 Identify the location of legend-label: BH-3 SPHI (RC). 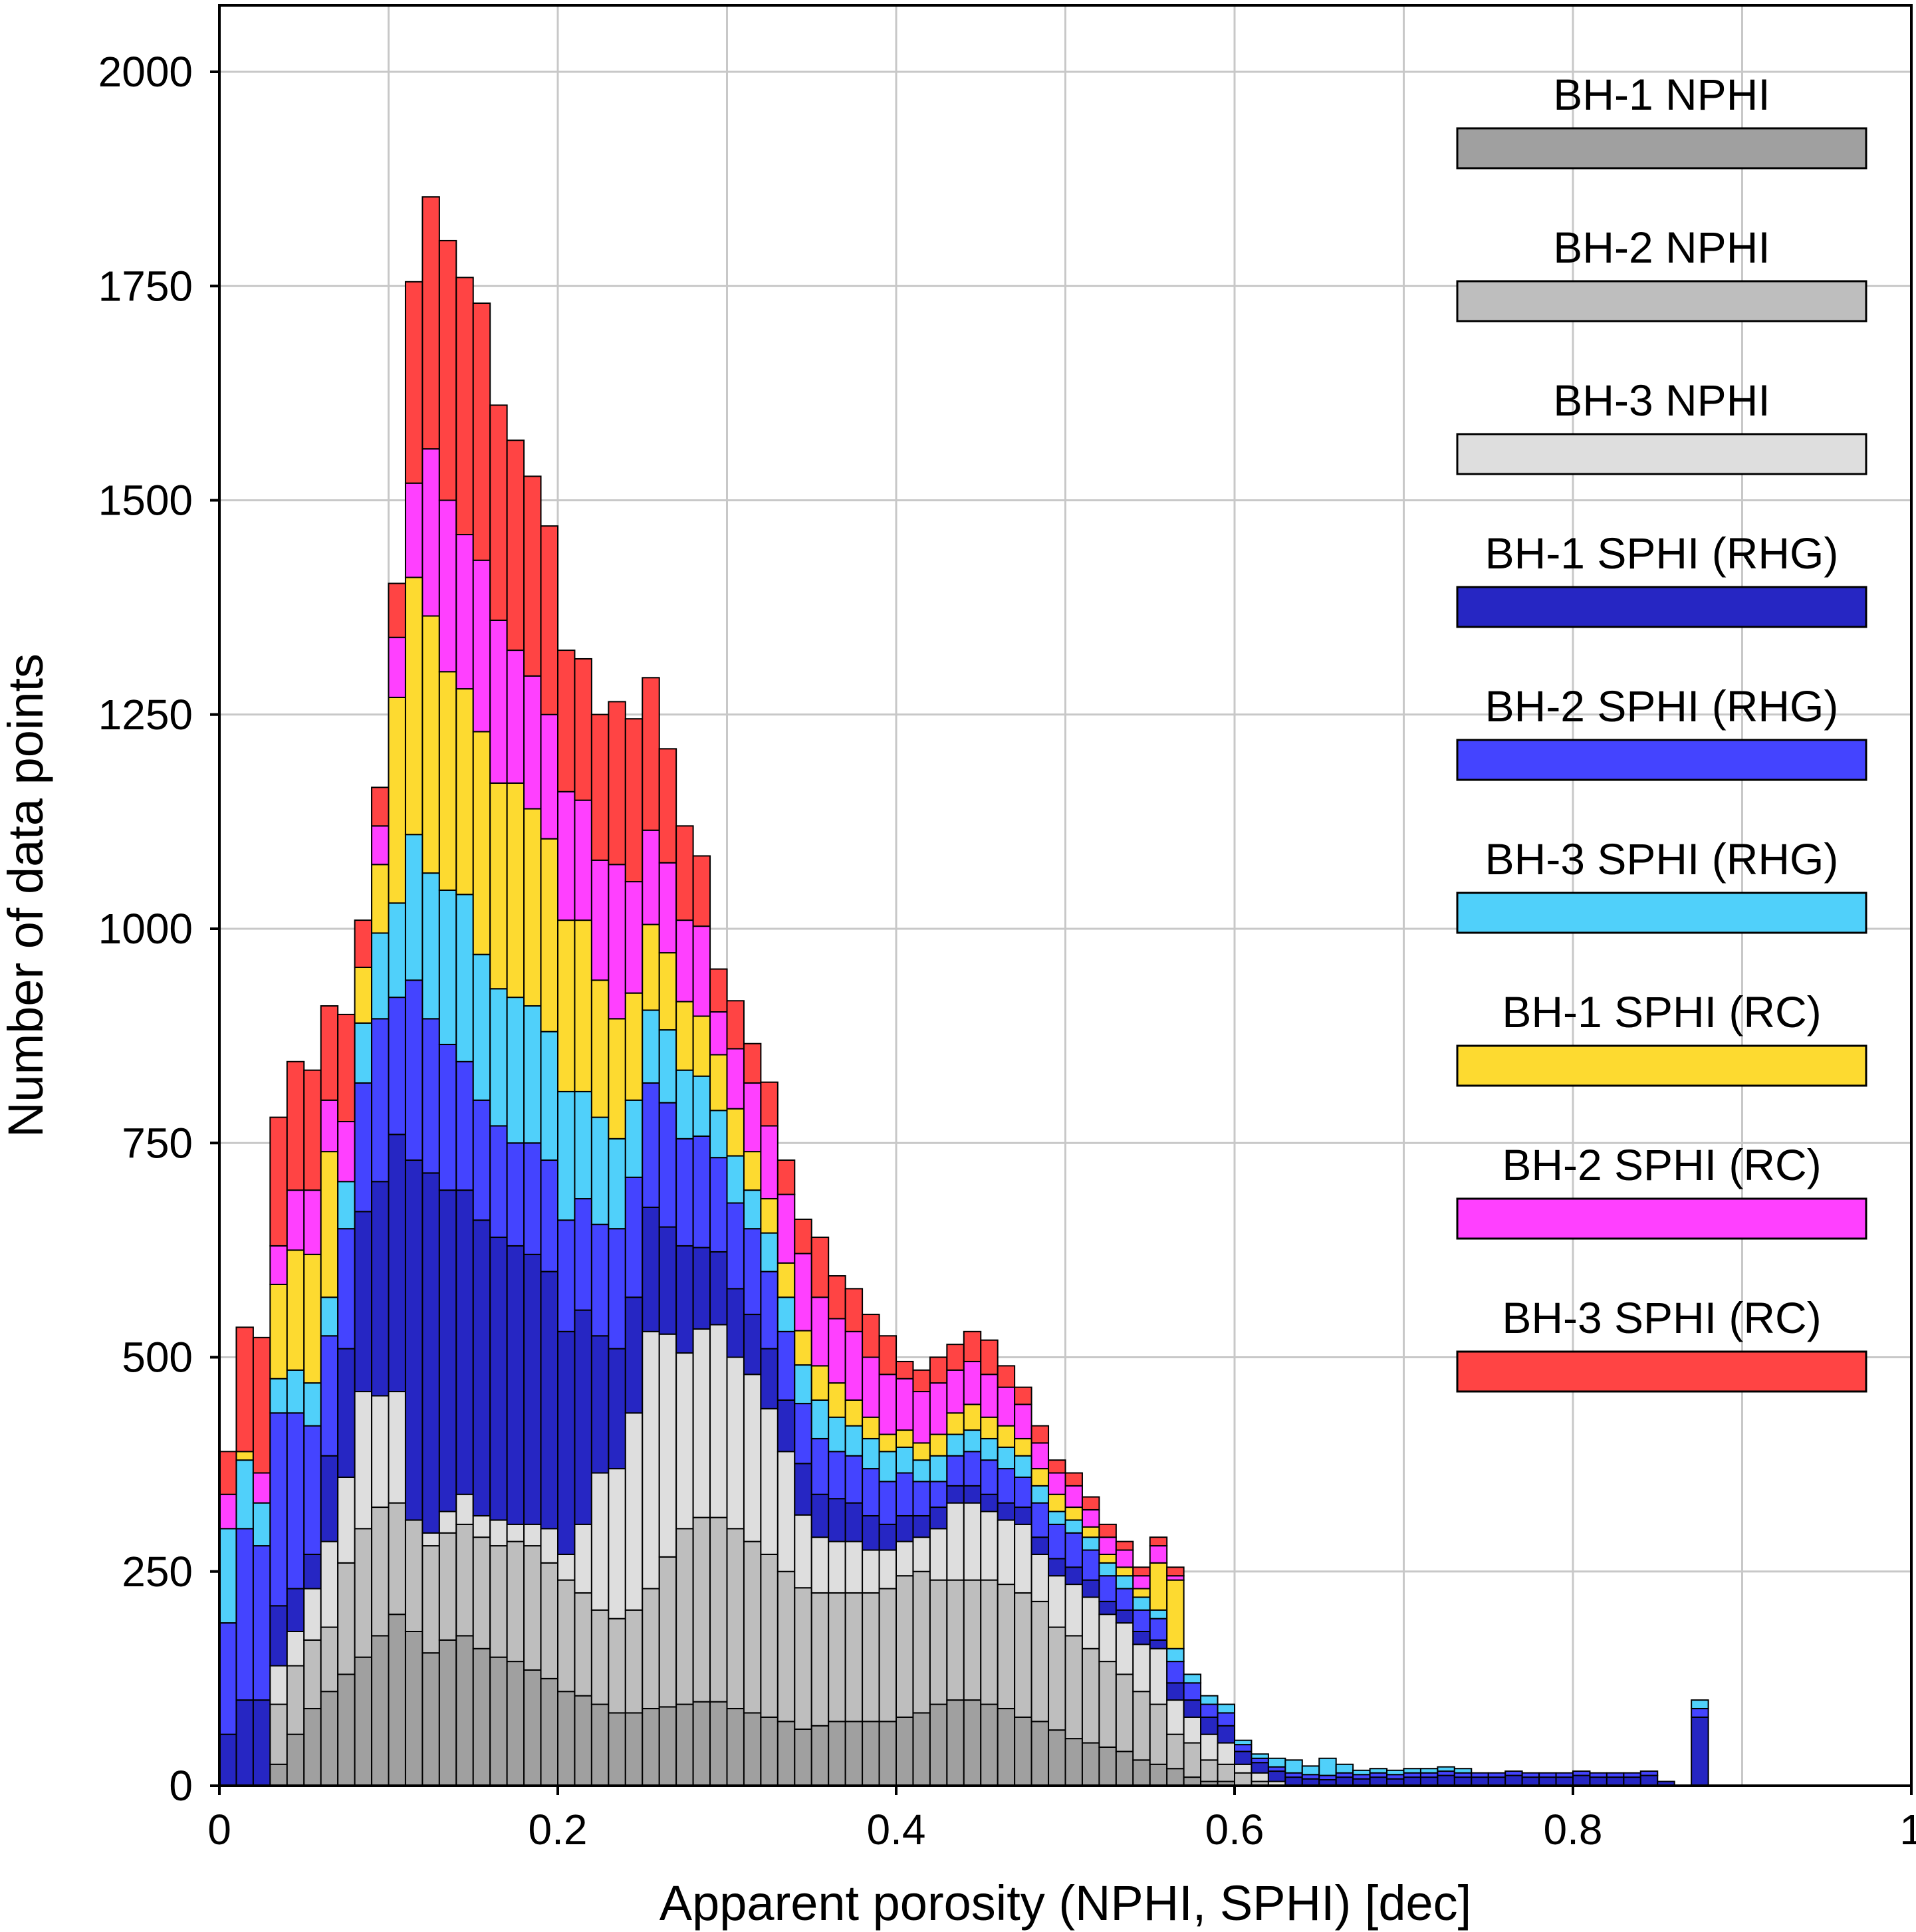
(1661, 1317).